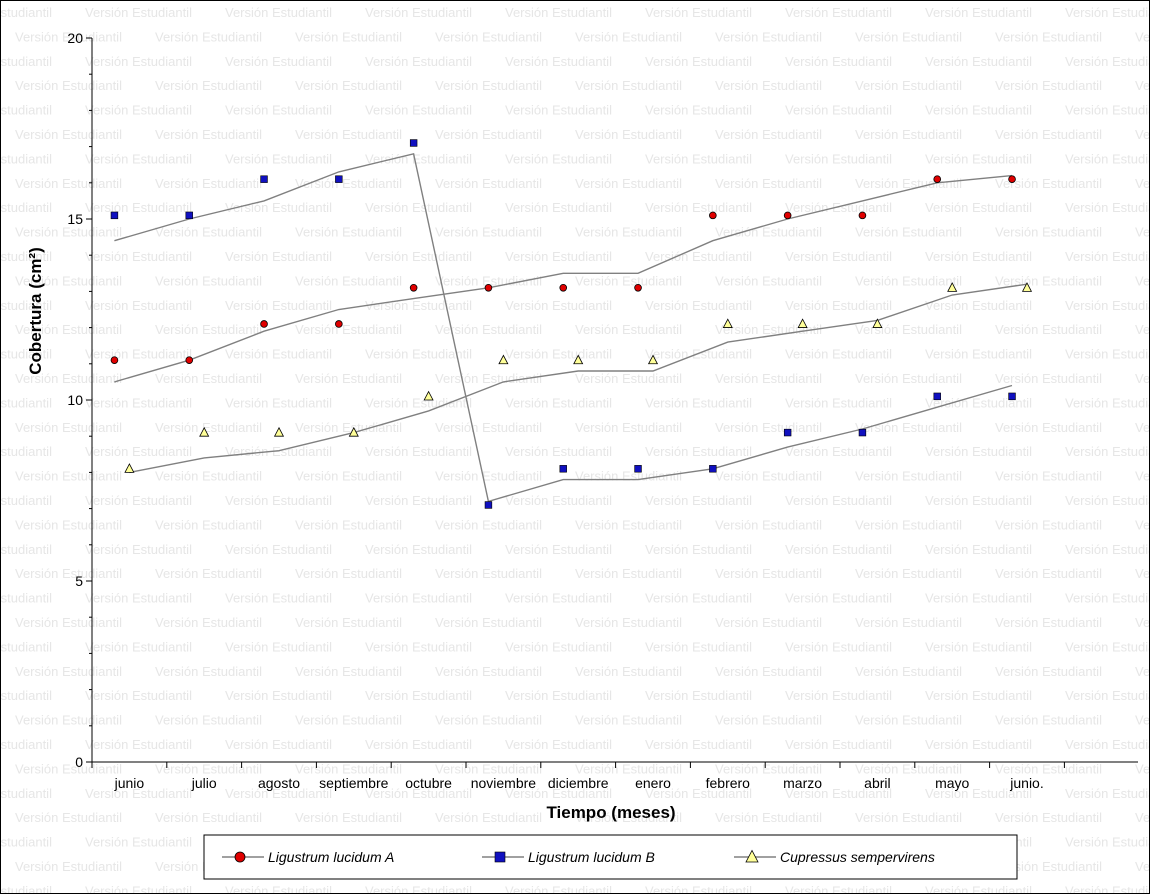 The height and width of the screenshot is (894, 1150). What do you see at coordinates (877, 783) in the screenshot?
I see `x-tick-label: abril` at bounding box center [877, 783].